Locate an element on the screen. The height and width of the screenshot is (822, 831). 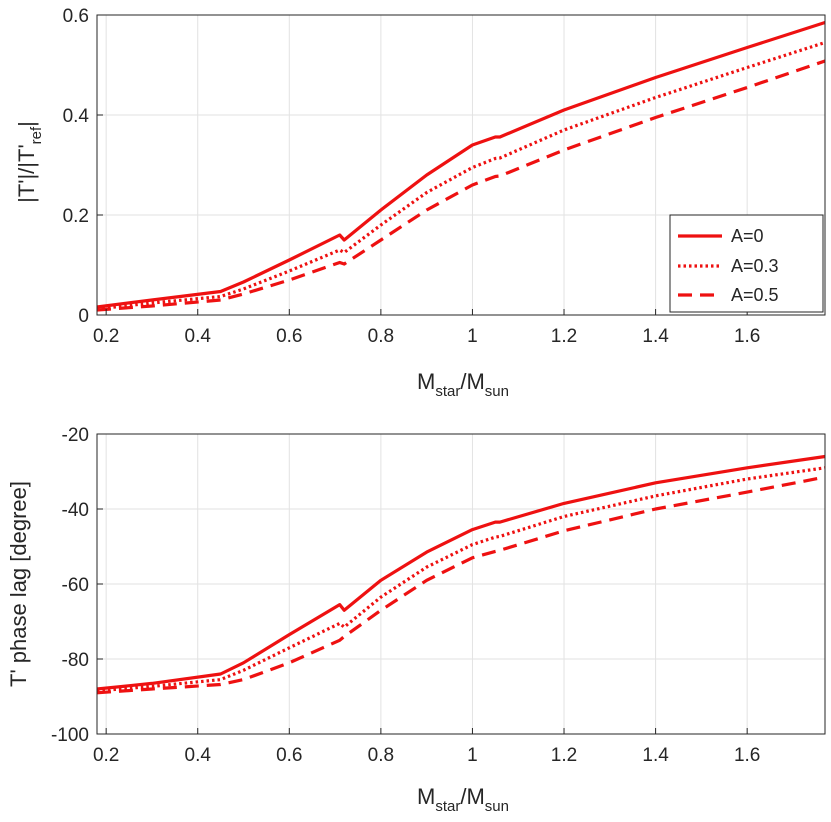
y-tick-label: -60 is located at coordinates (75, 585).